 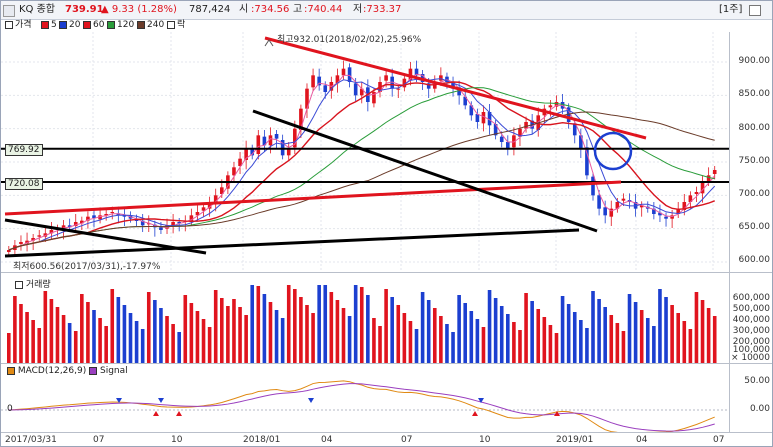 What do you see at coordinates (24, 150) in the screenshot?
I see `level-label-769: 769.92` at bounding box center [24, 150].